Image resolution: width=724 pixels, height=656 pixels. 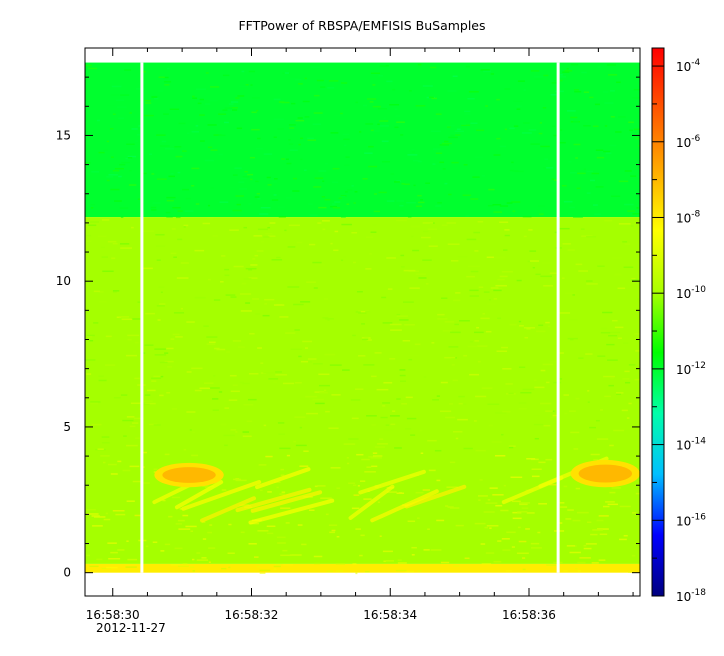 What do you see at coordinates (558, 317) in the screenshot?
I see `data-gap` at bounding box center [558, 317].